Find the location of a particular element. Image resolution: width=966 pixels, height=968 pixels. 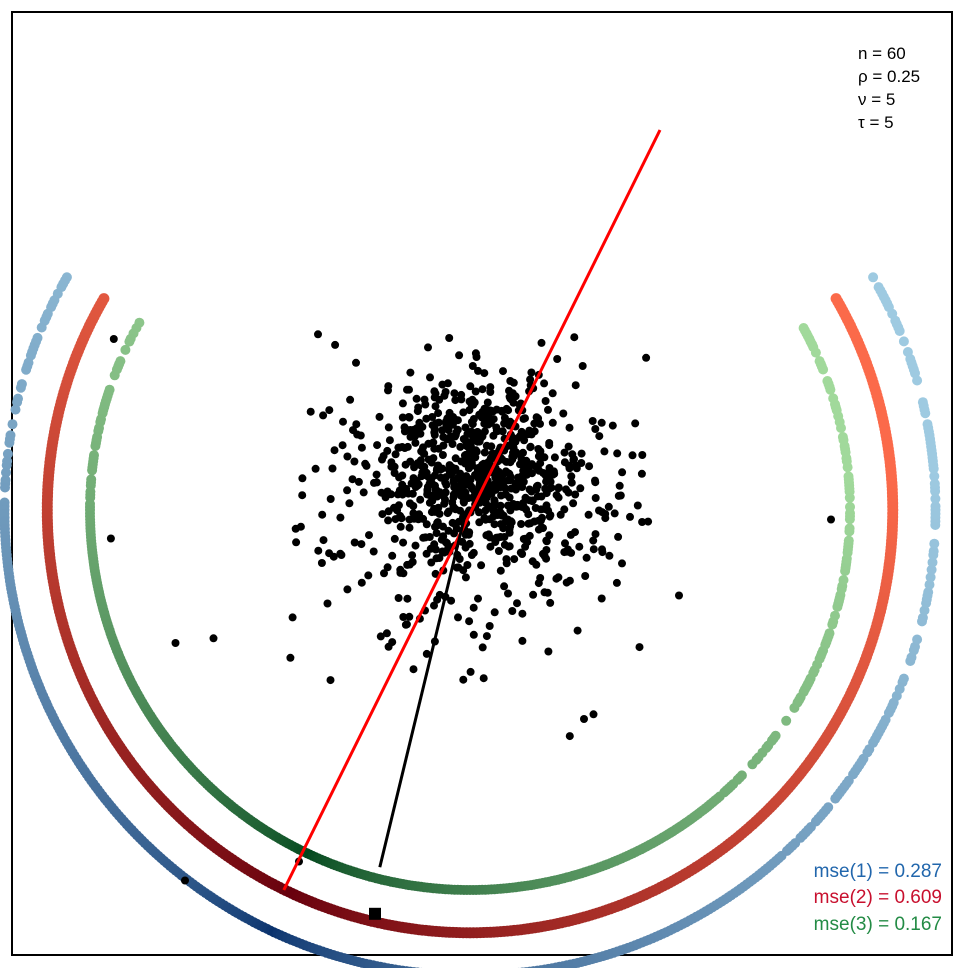

mse-3-label: mse(3) = 0.167 is located at coordinates (878, 924).